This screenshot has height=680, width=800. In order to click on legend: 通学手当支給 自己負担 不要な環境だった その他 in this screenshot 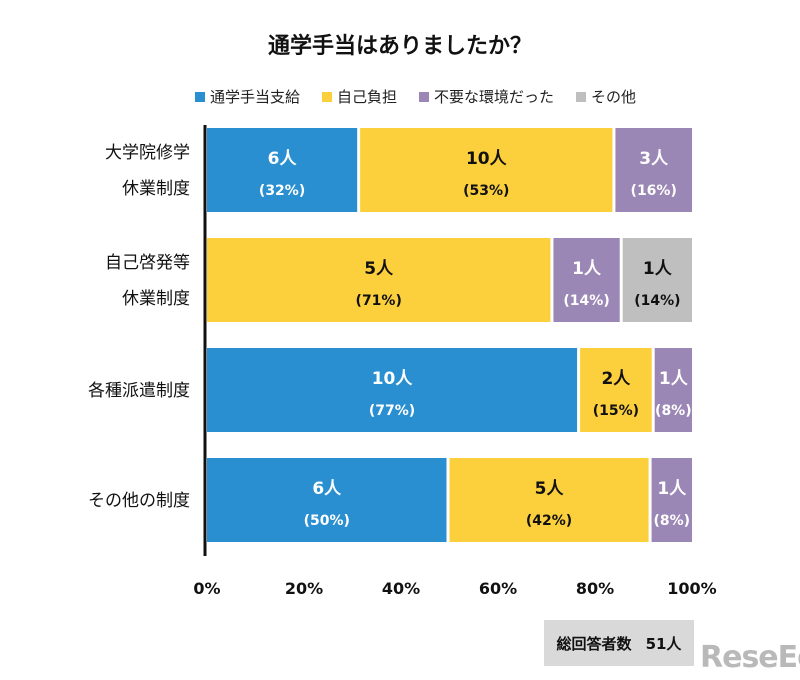, I will do `click(415, 96)`.